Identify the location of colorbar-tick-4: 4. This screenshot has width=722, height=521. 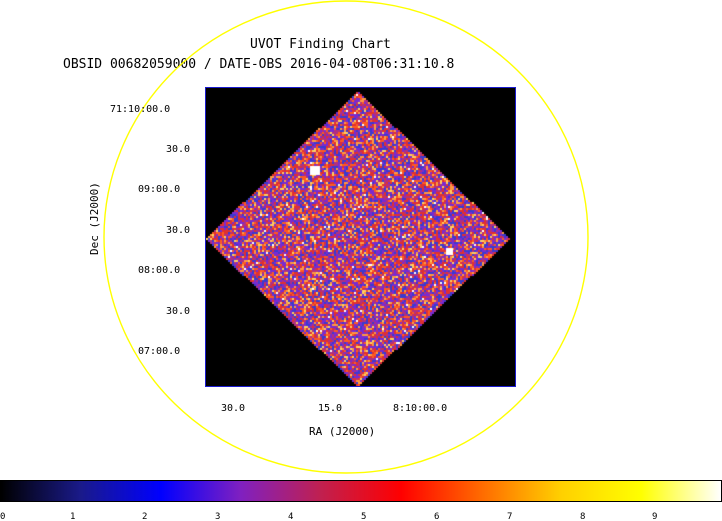
(291, 516).